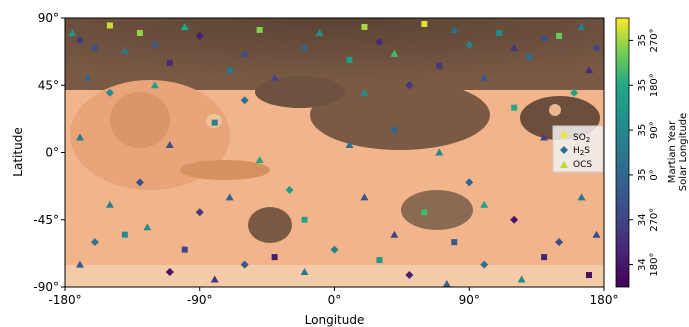  What do you see at coordinates (48, 85) in the screenshot?
I see `y-tick-label: 45°` at bounding box center [48, 85].